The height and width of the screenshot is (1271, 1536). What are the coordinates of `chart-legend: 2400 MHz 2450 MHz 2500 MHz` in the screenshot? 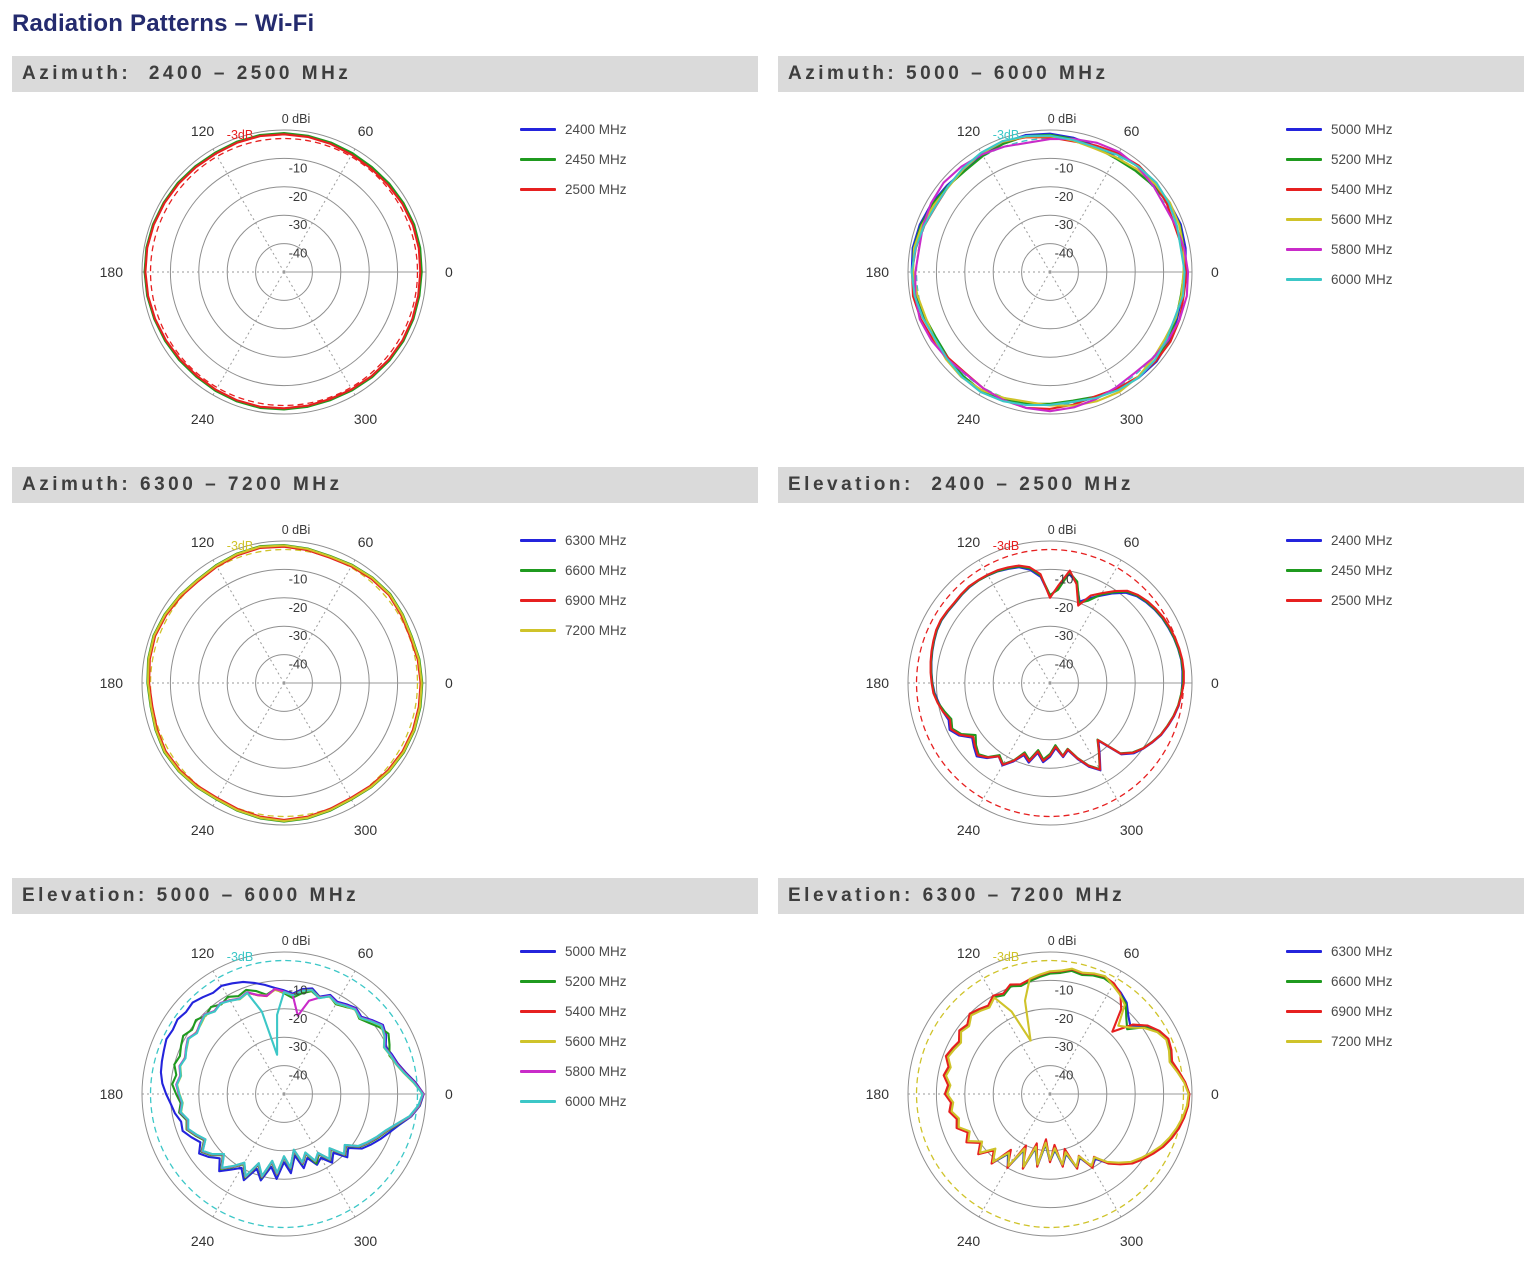 It's located at (573, 159).